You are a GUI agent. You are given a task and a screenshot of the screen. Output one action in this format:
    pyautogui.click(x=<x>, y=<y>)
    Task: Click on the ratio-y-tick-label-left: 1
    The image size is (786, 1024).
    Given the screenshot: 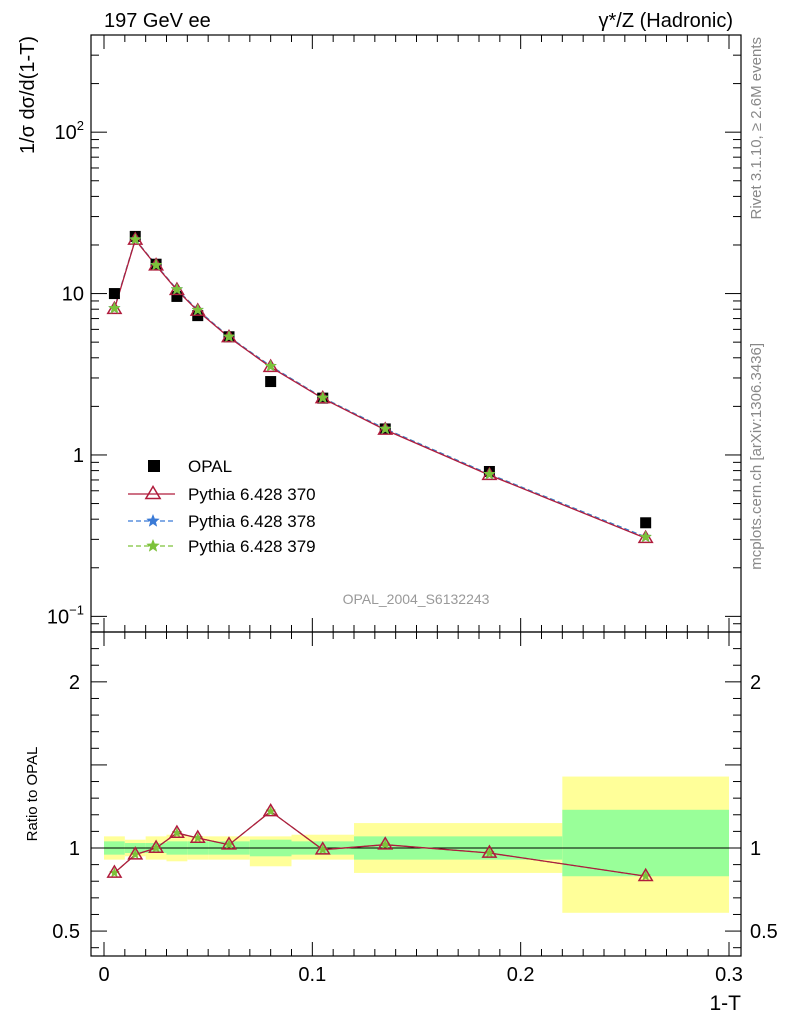 What is the action you would take?
    pyautogui.click(x=74, y=849)
    